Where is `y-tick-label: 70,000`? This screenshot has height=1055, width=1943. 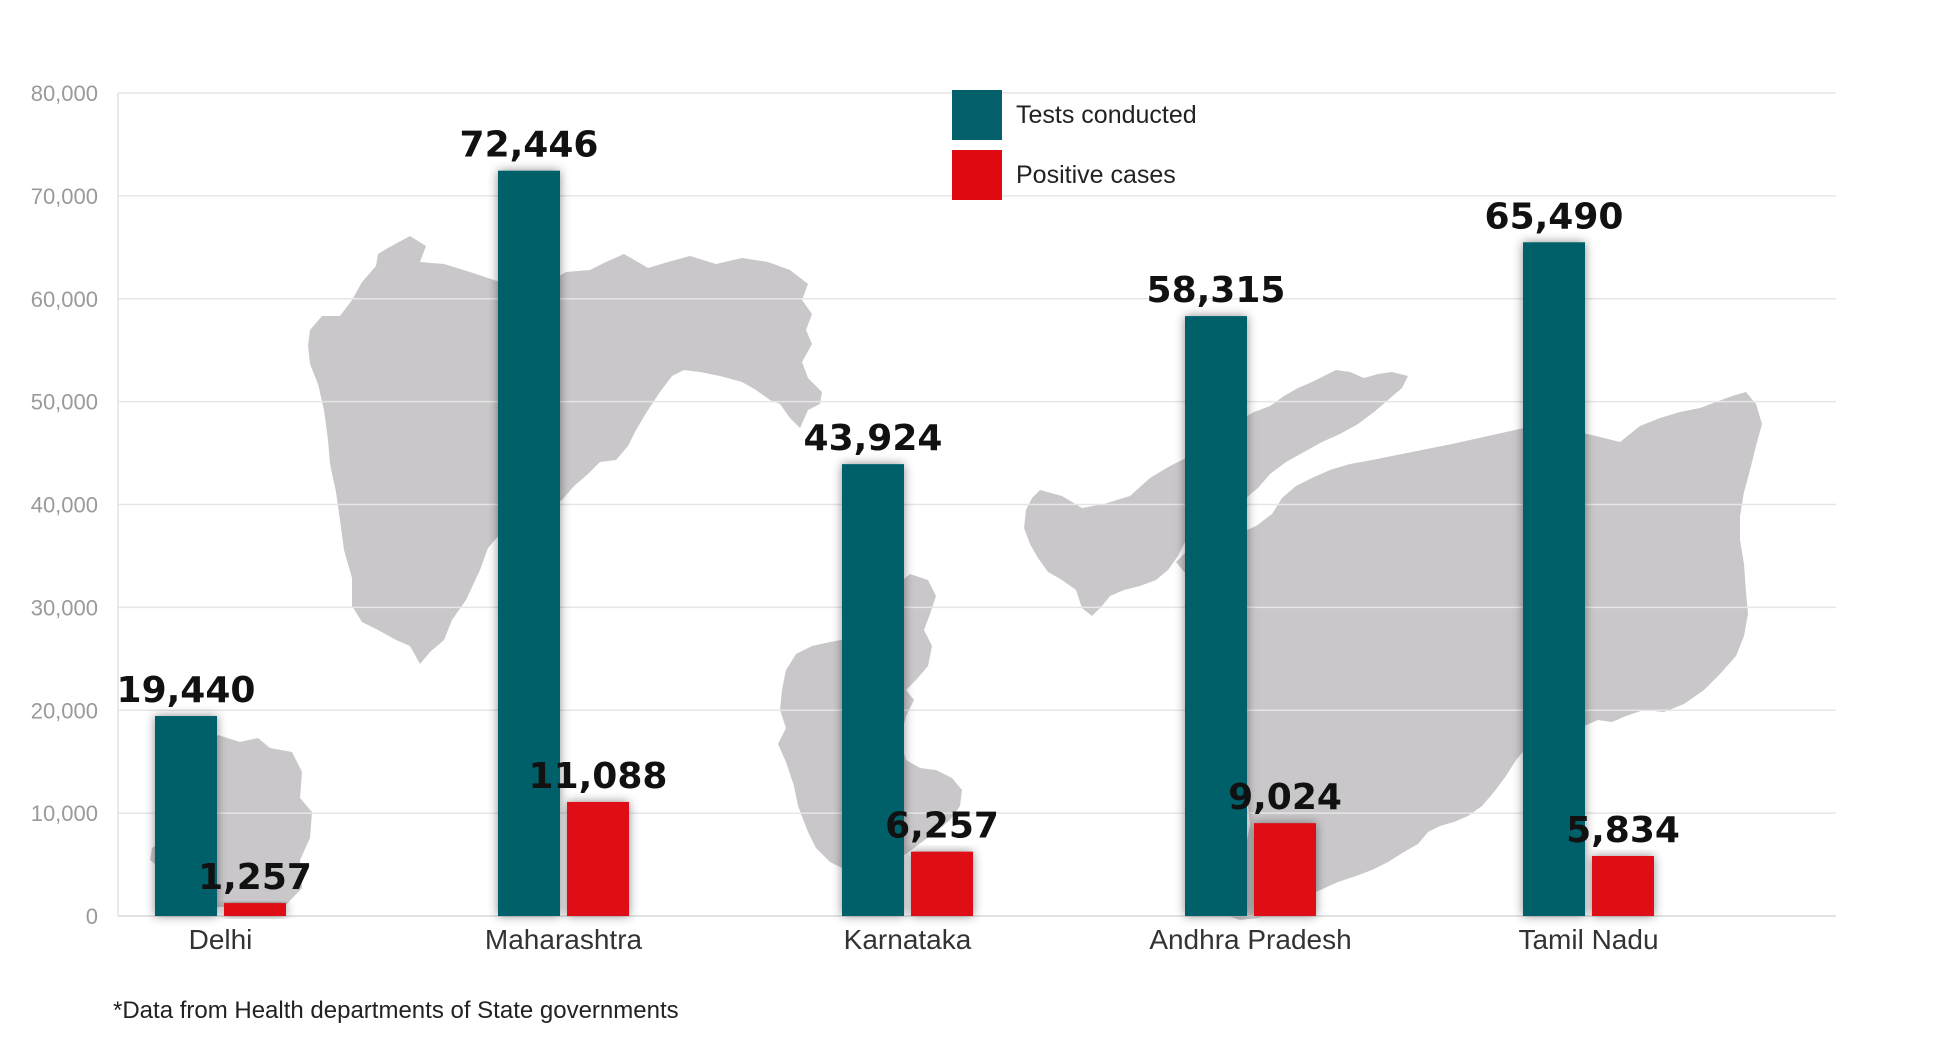 y-tick-label: 70,000 is located at coordinates (64, 196).